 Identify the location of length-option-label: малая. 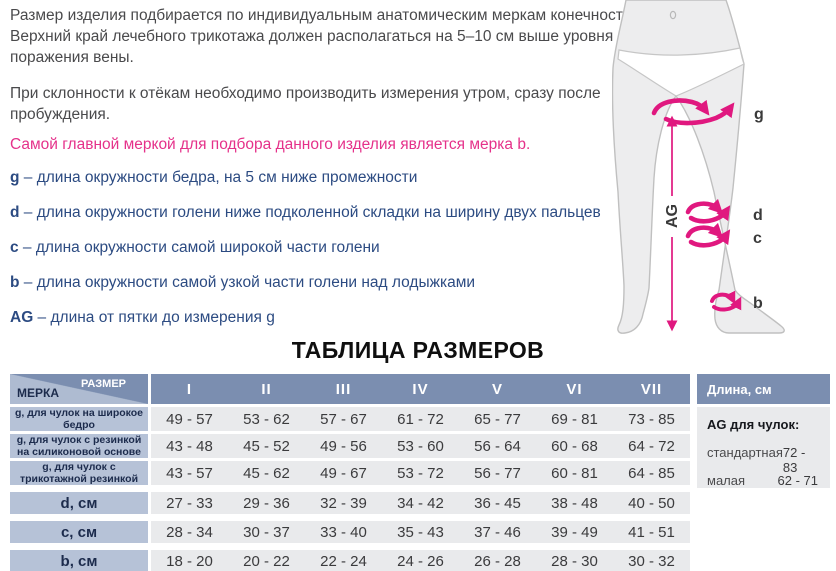
(726, 480).